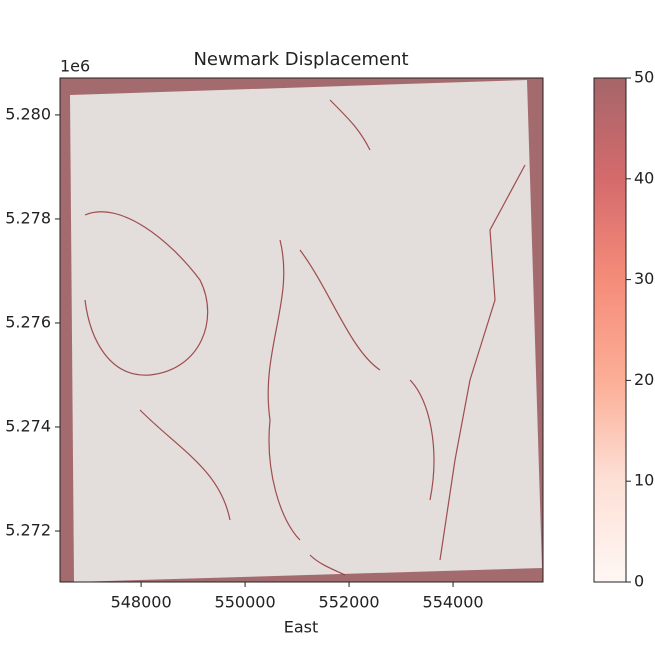 The width and height of the screenshot is (655, 655). Describe the element at coordinates (349, 602) in the screenshot. I see `x-tick-label: 552000` at that location.